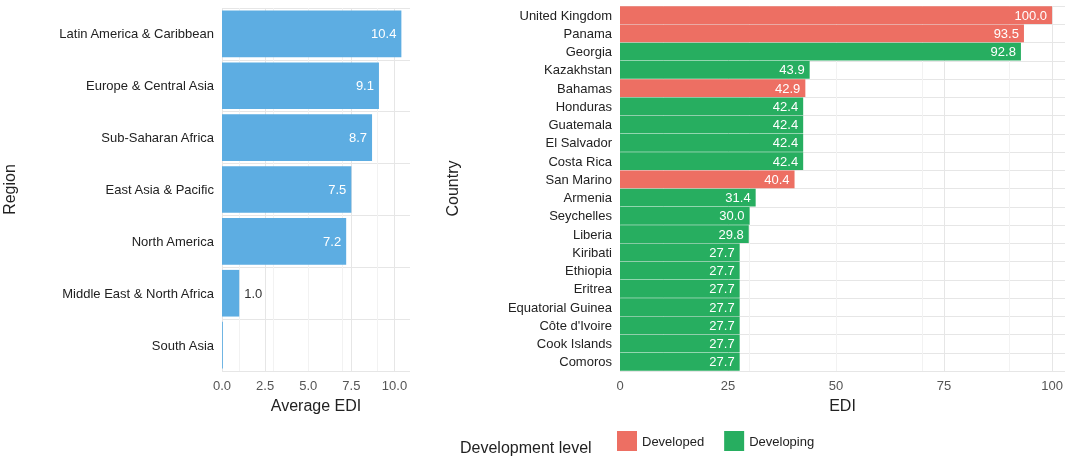  I want to click on data-label: 93.5, so click(1006, 33).